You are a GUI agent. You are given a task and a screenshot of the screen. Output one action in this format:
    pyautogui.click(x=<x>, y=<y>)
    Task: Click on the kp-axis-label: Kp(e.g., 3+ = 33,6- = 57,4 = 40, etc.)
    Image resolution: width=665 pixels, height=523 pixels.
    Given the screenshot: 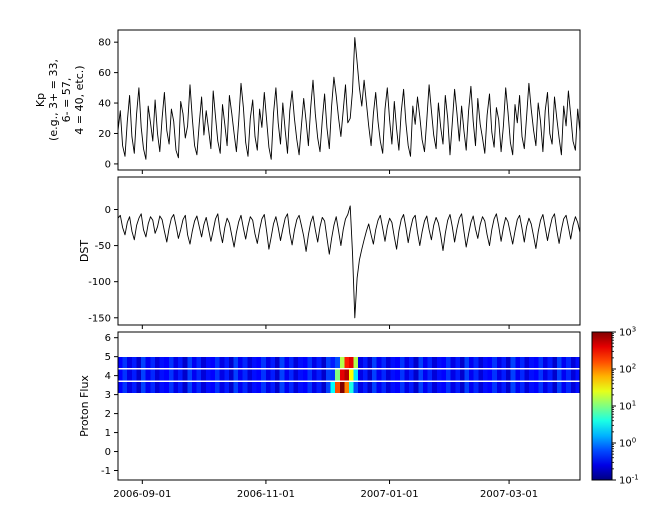 What is the action you would take?
    pyautogui.click(x=60, y=100)
    